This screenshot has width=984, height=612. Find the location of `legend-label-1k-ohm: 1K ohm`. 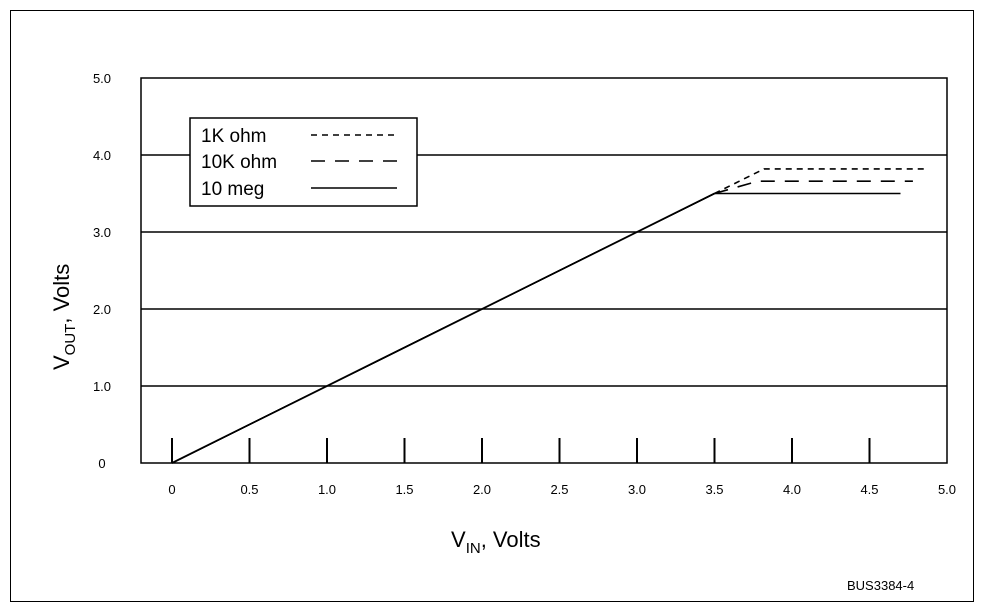

legend-label-1k-ohm: 1K ohm is located at coordinates (233, 136).